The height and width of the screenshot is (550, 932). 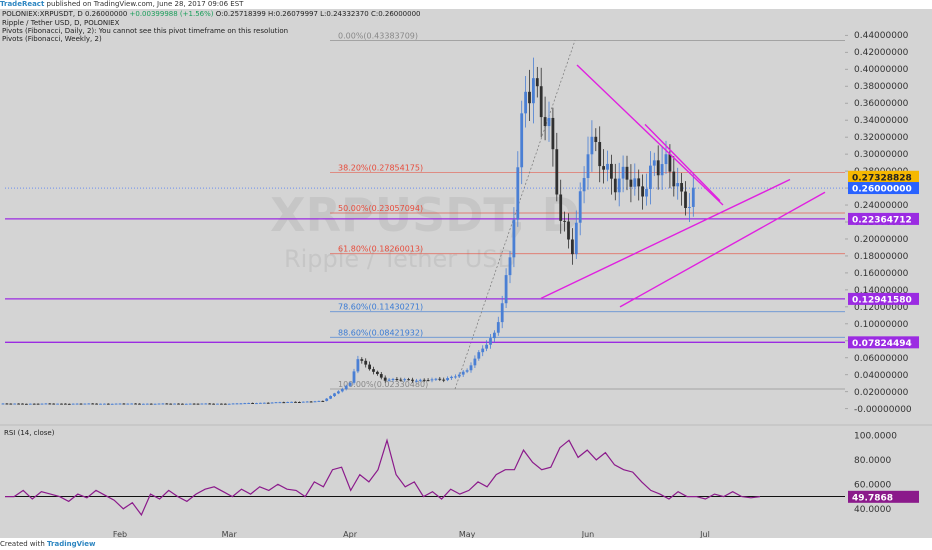 What do you see at coordinates (881, 393) in the screenshot?
I see `price-tick-label: 0.02000000` at bounding box center [881, 393].